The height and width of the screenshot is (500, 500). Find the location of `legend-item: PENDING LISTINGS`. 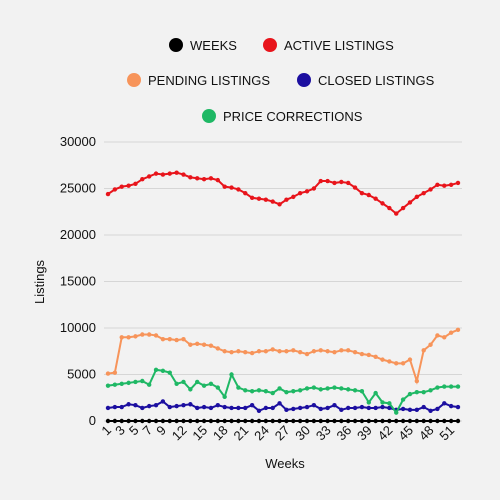

legend-item: PENDING LISTINGS is located at coordinates (198, 80).